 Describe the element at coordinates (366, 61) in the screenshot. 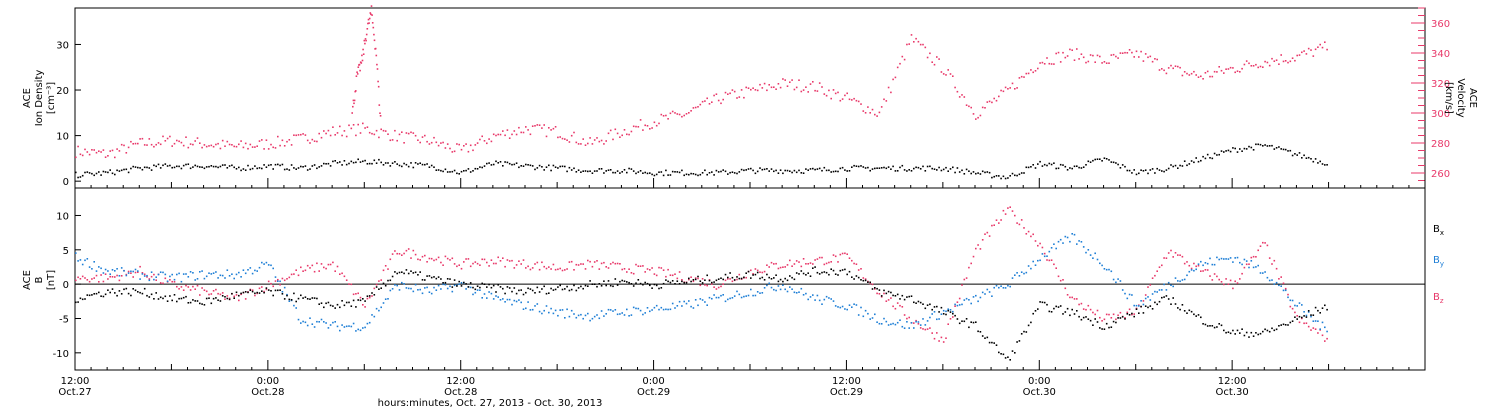

I see `velocity-spike` at that location.